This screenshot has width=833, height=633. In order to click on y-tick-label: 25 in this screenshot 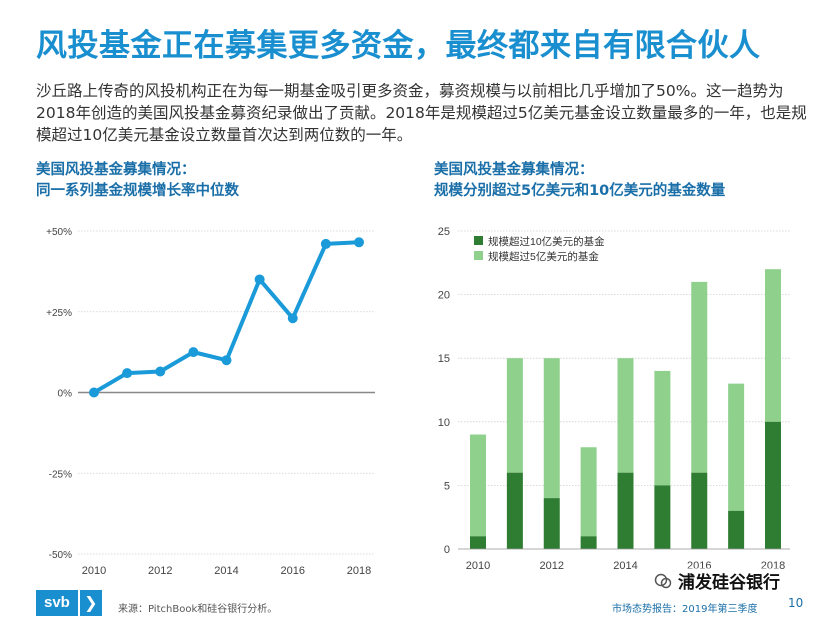, I will do `click(444, 232)`.